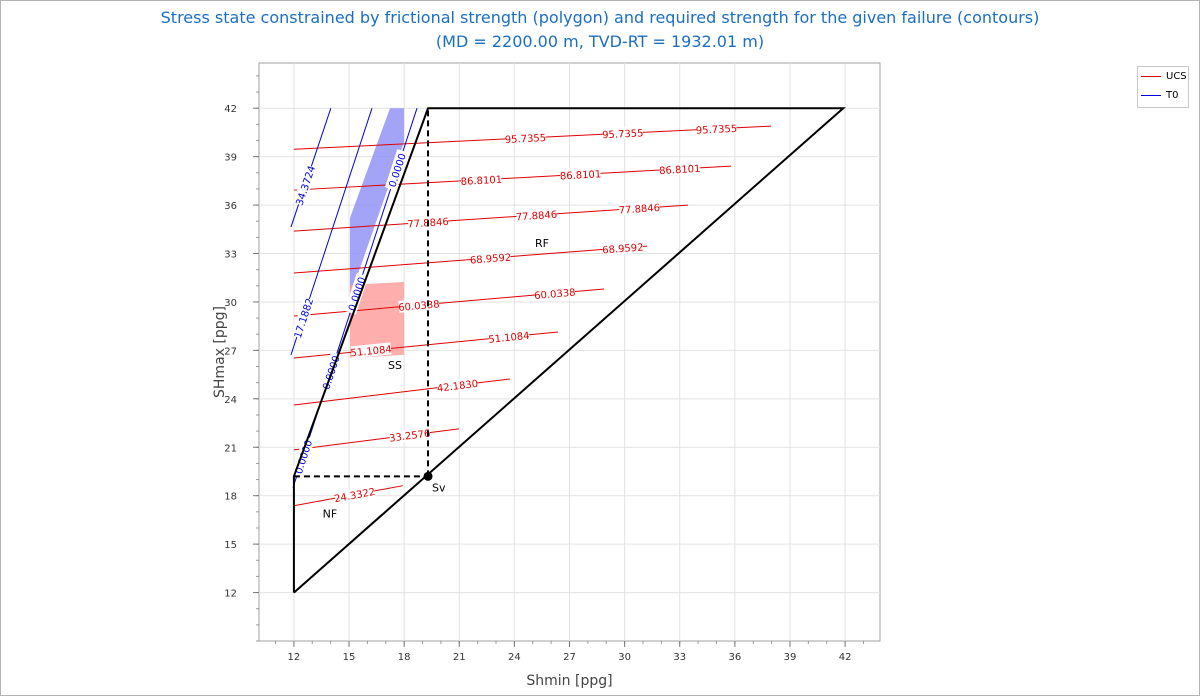 The image size is (1200, 696). Describe the element at coordinates (220, 352) in the screenshot. I see `y-axis-label: SHmax [ppg]` at that location.